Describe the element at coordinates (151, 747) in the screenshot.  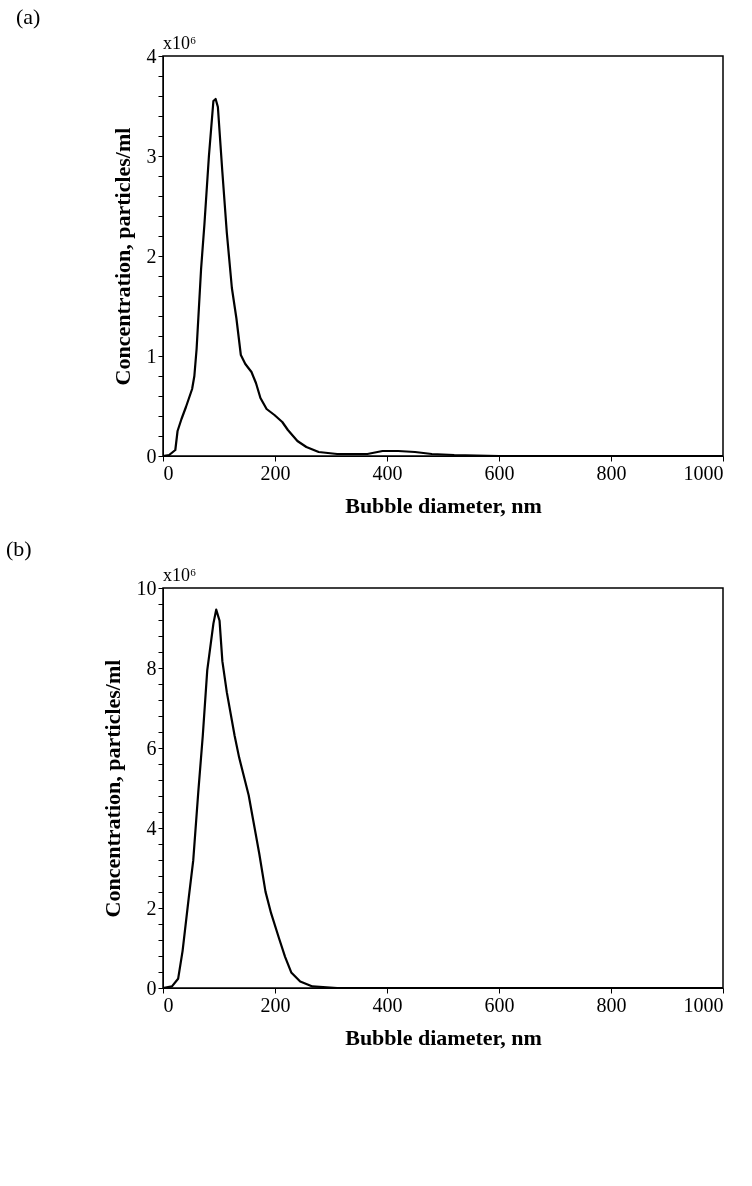
I see `y-tick-label: 6` at that location.